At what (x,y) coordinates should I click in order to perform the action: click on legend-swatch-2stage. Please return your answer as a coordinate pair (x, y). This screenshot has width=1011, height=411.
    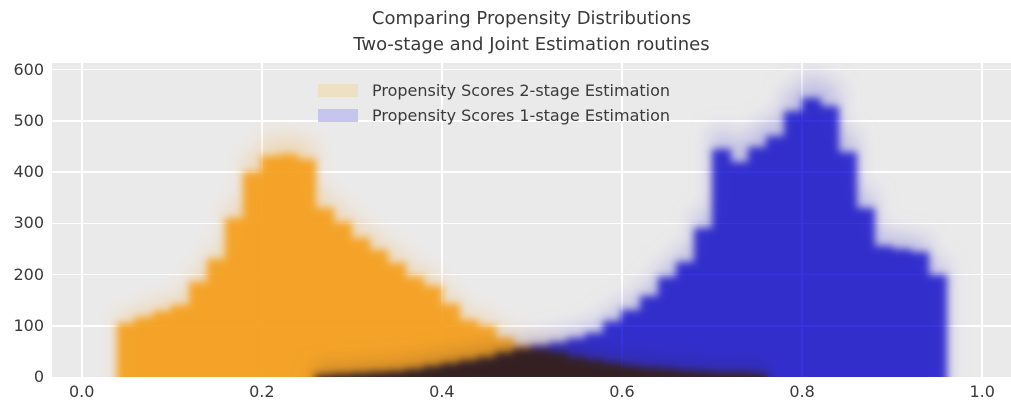
    Looking at the image, I should click on (338, 90).